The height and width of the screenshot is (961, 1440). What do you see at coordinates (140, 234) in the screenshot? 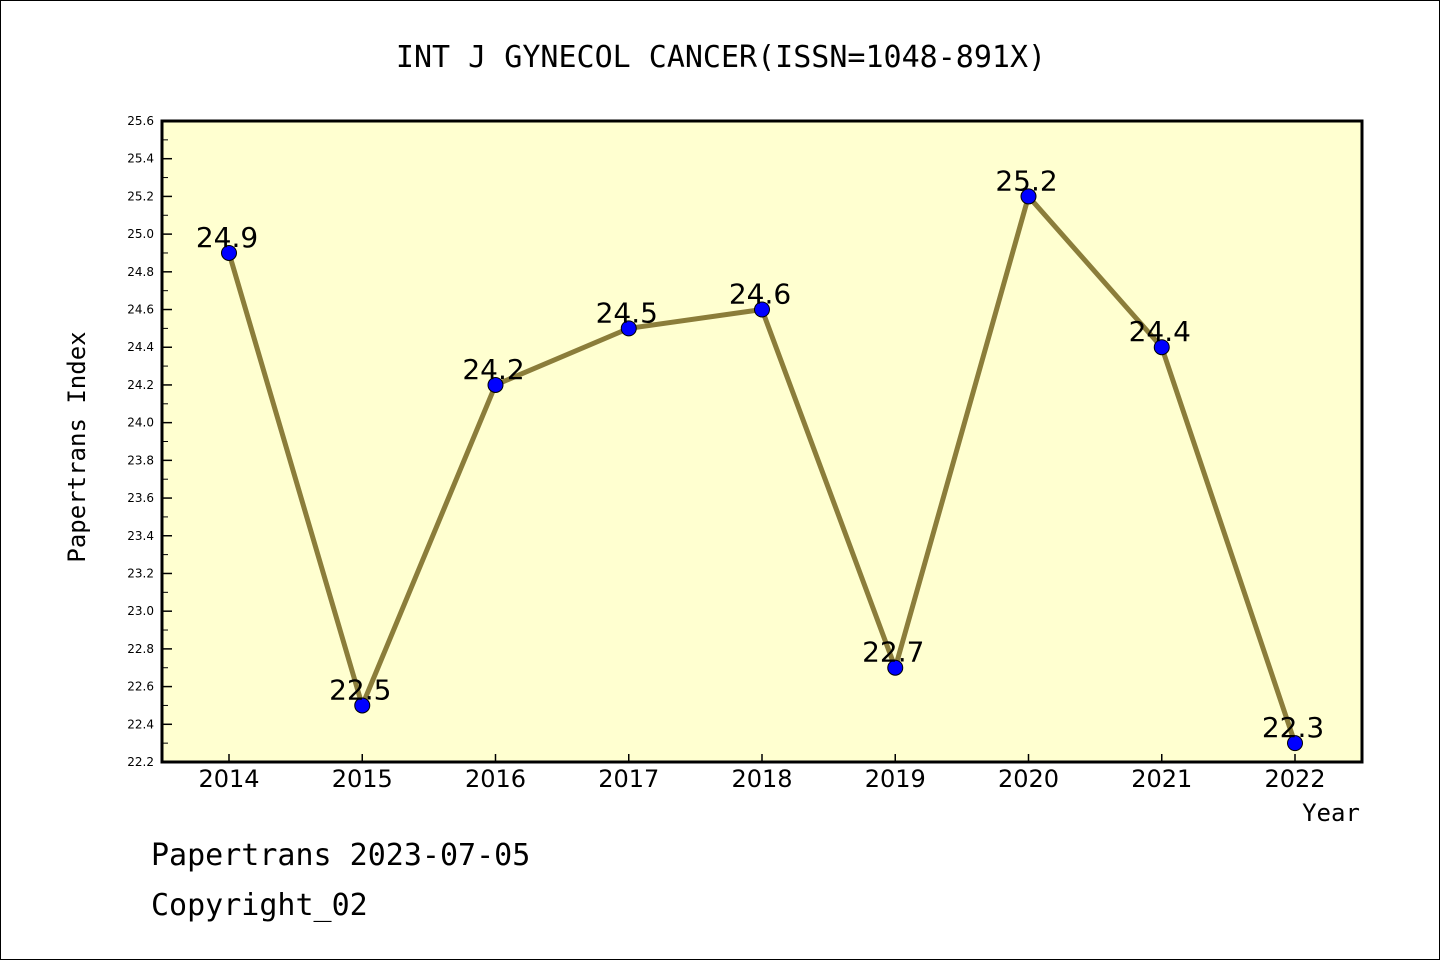
I see `y-tick-label: 25.0` at bounding box center [140, 234].